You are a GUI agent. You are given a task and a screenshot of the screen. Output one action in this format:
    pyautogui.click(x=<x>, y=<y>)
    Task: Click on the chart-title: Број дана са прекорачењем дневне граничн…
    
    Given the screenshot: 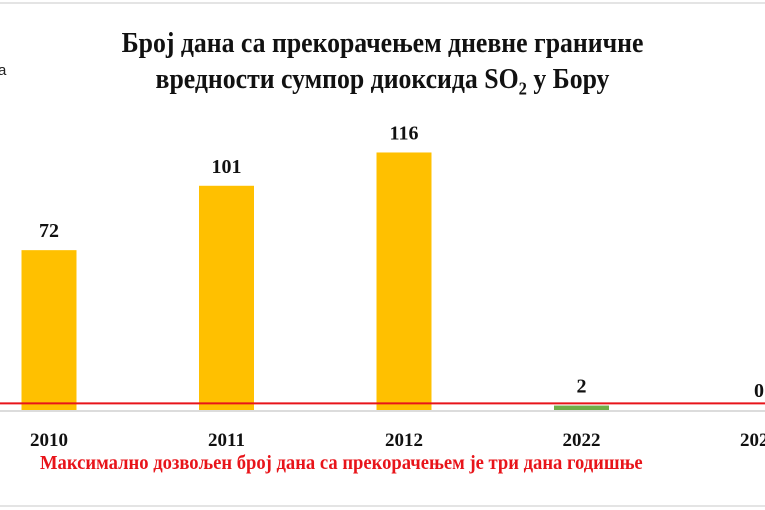 What is the action you would take?
    pyautogui.click(x=383, y=66)
    